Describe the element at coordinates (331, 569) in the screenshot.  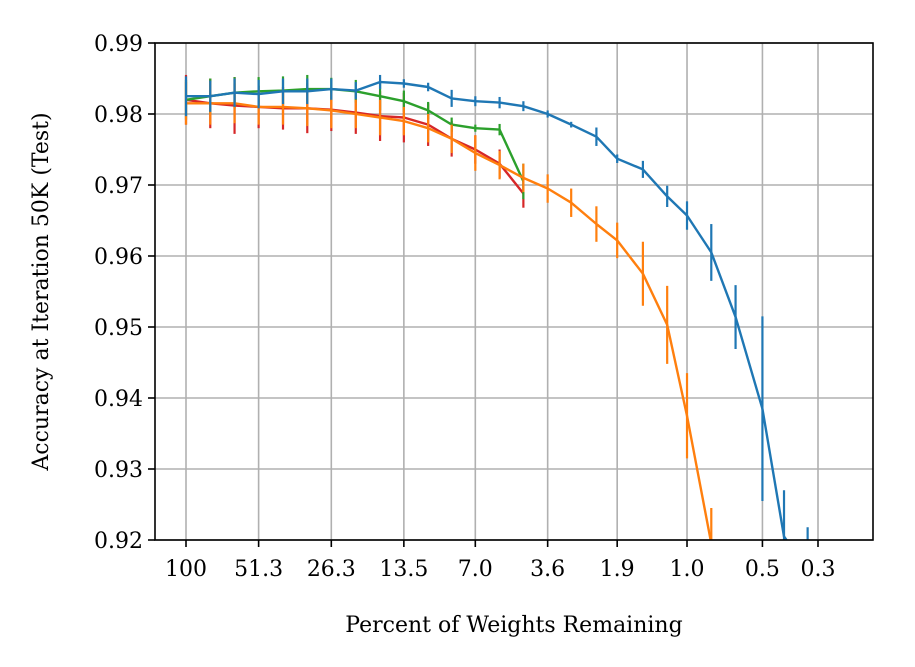
I see `x-tick-label: 26.3` at that location.